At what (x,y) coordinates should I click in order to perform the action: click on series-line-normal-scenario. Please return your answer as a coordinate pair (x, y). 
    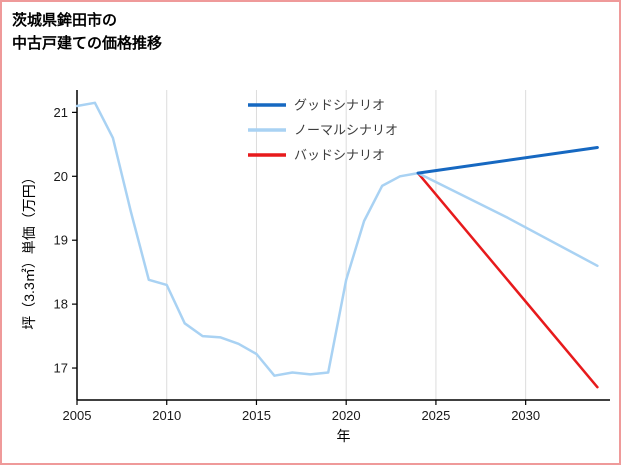
    Looking at the image, I should click on (507, 219).